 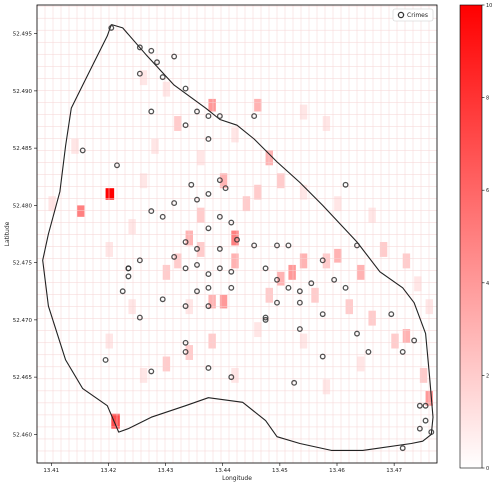 What do you see at coordinates (471, 236) in the screenshot?
I see `colorbar` at bounding box center [471, 236].